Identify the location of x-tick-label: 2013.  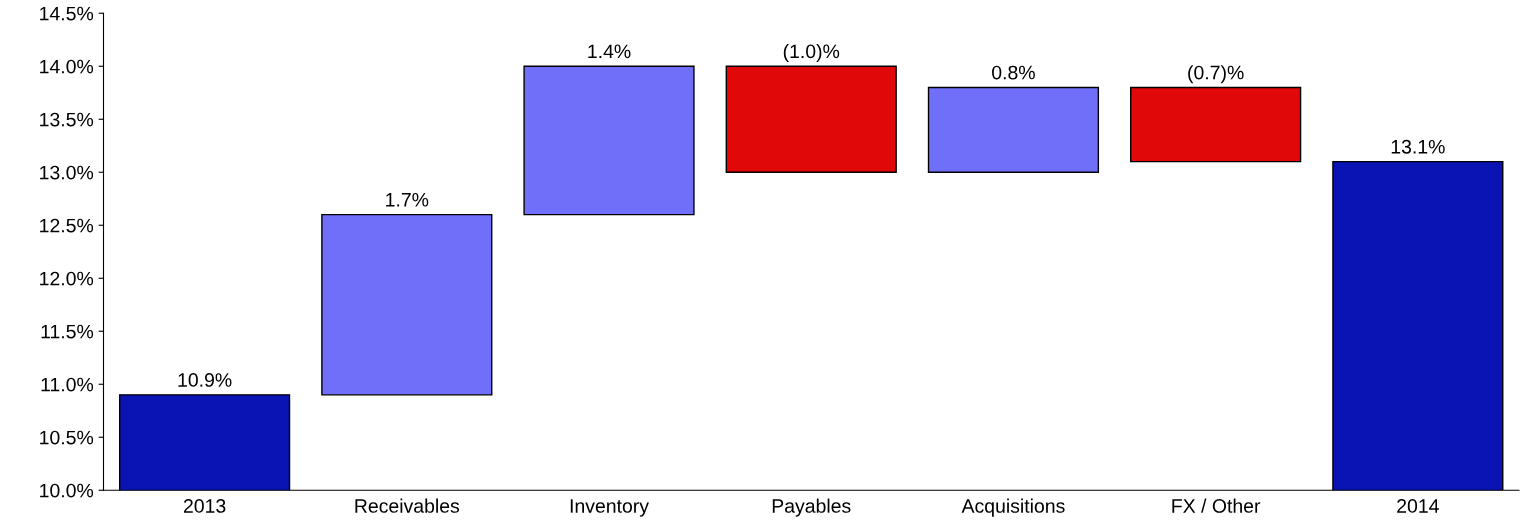
(204, 506).